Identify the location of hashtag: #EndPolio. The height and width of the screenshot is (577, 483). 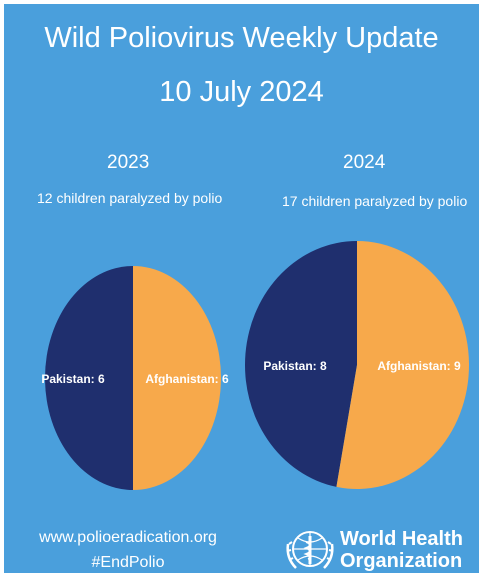
(128, 562).